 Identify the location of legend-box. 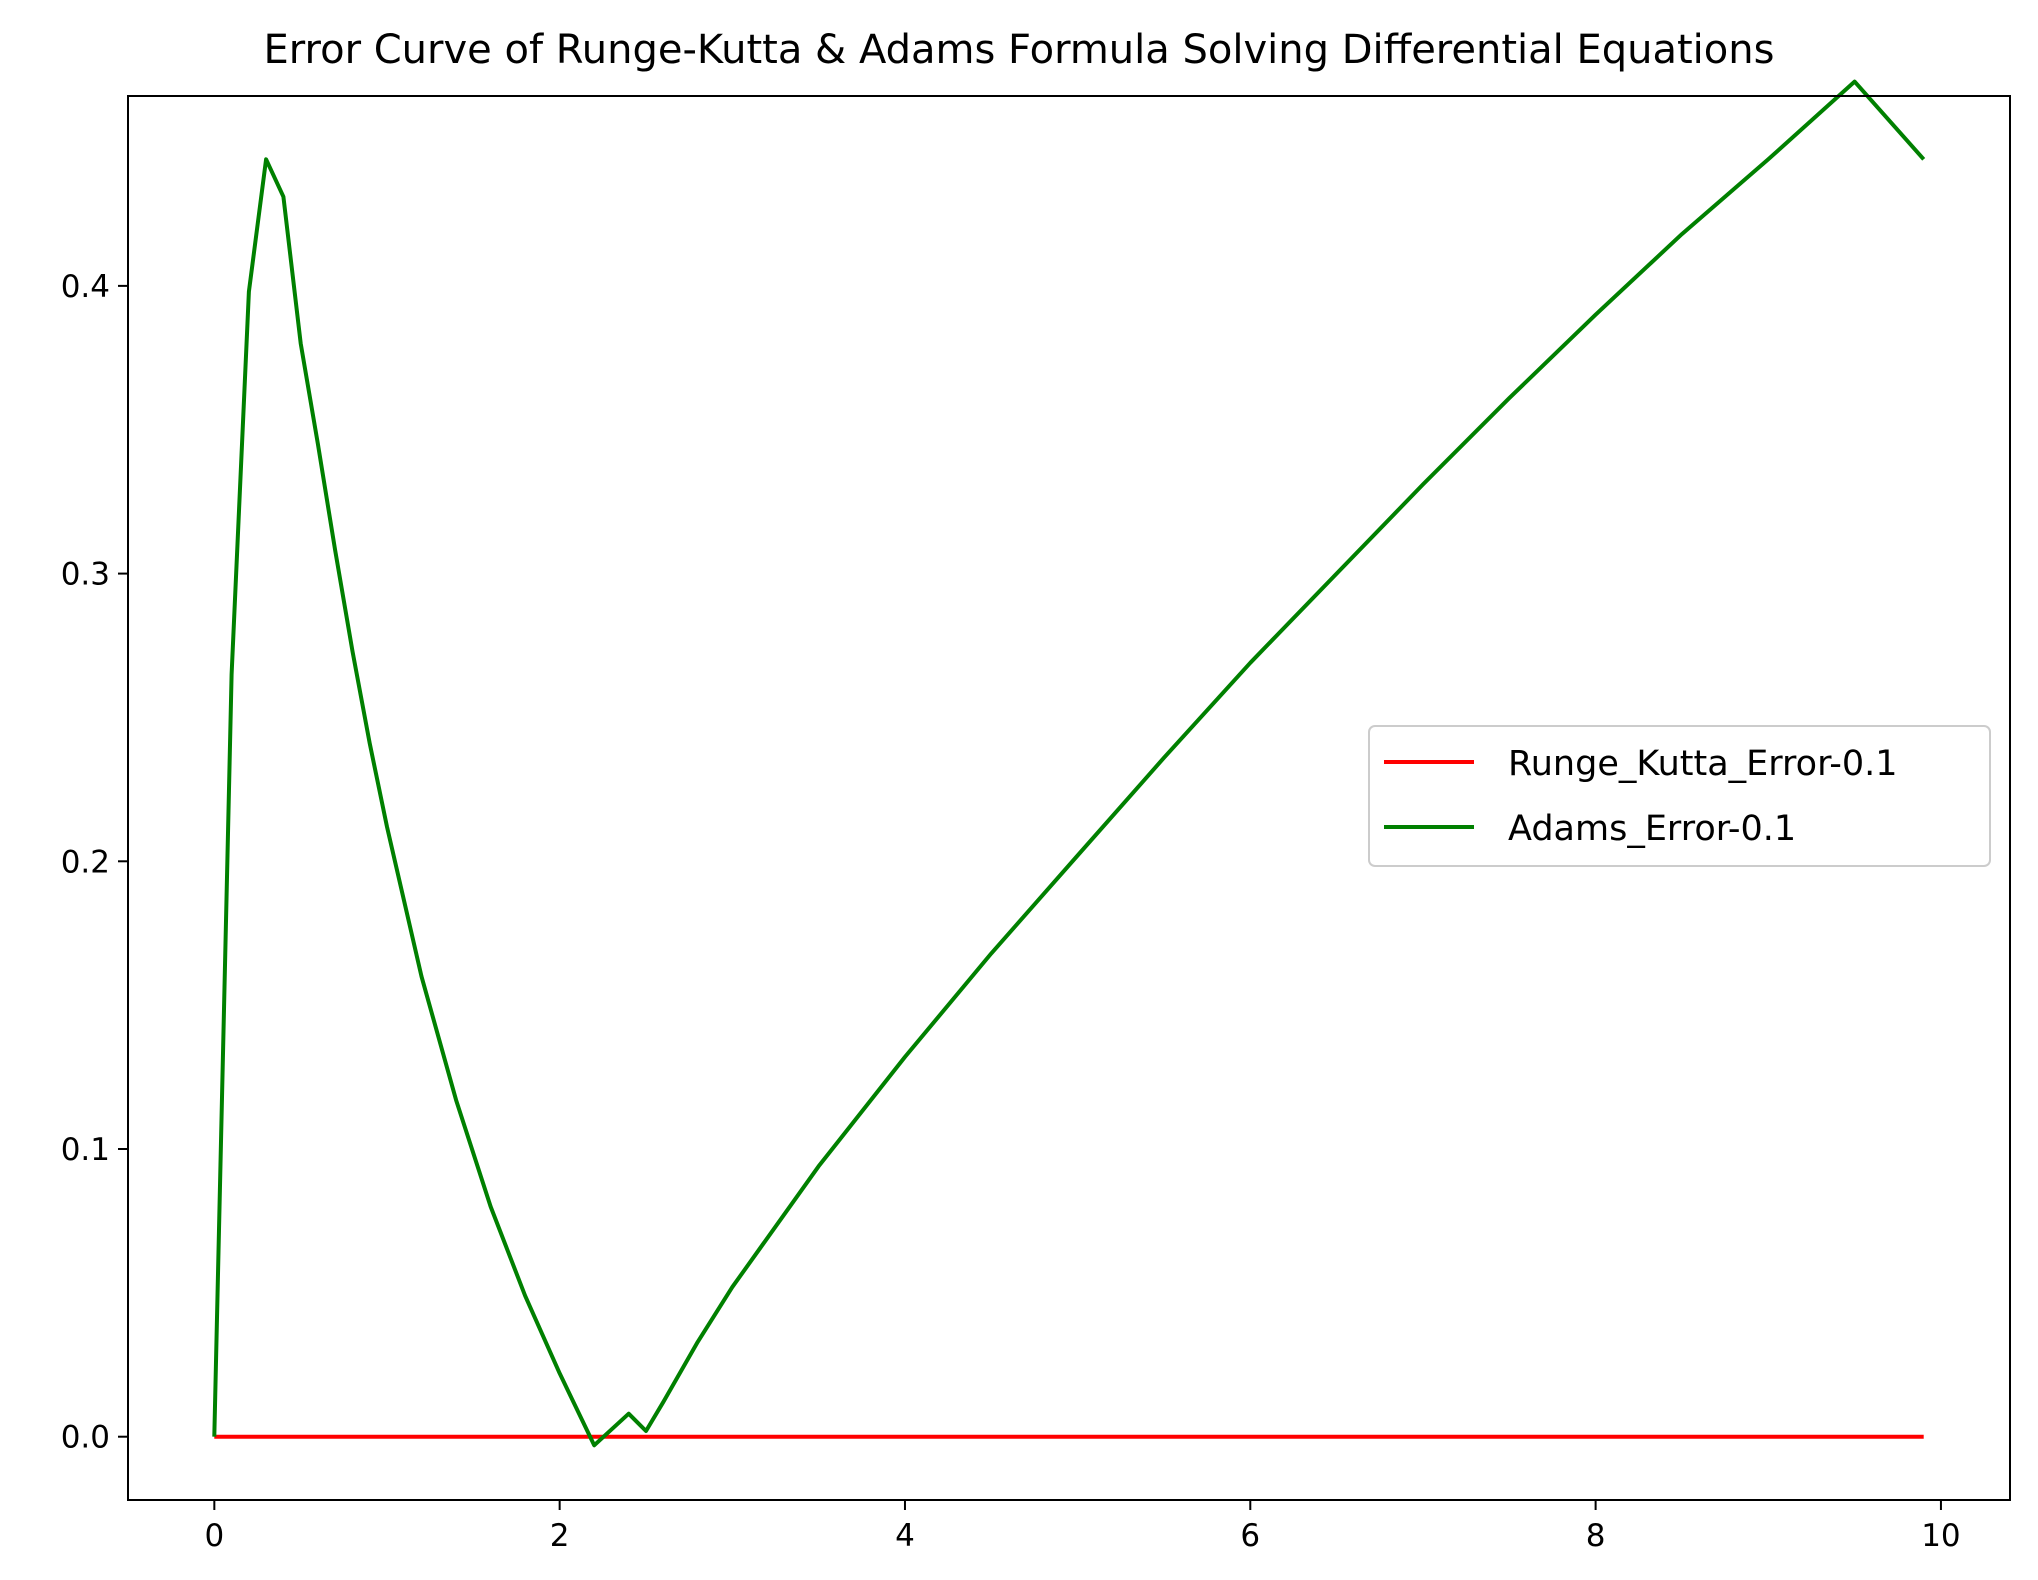
(1679, 796).